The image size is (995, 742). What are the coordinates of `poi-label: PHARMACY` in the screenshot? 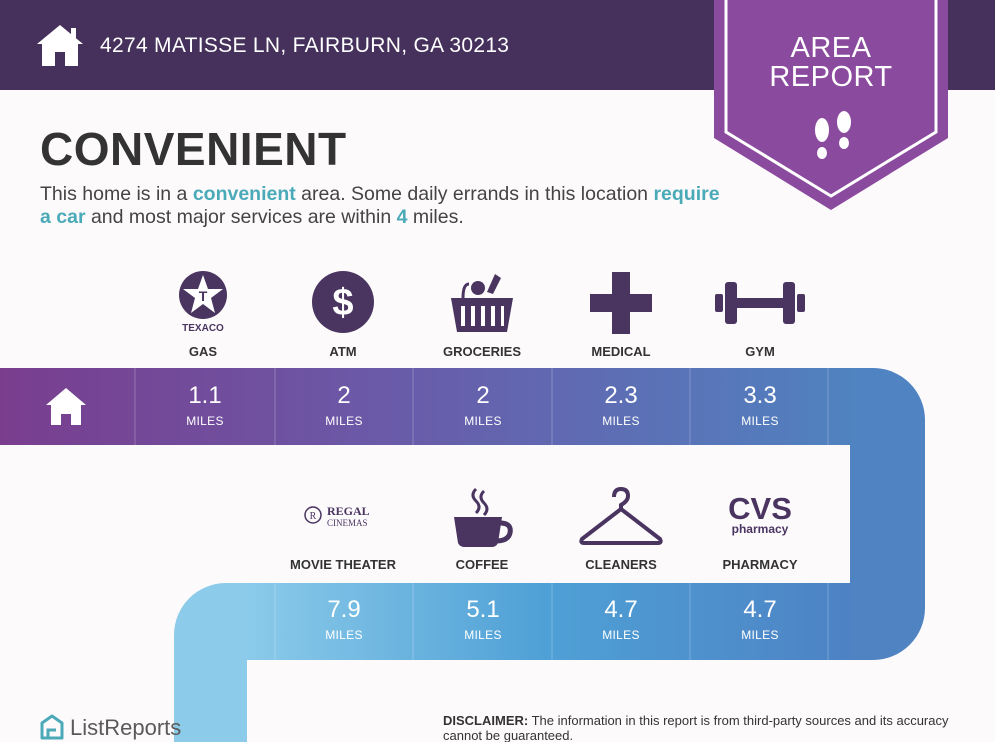 It's located at (760, 564).